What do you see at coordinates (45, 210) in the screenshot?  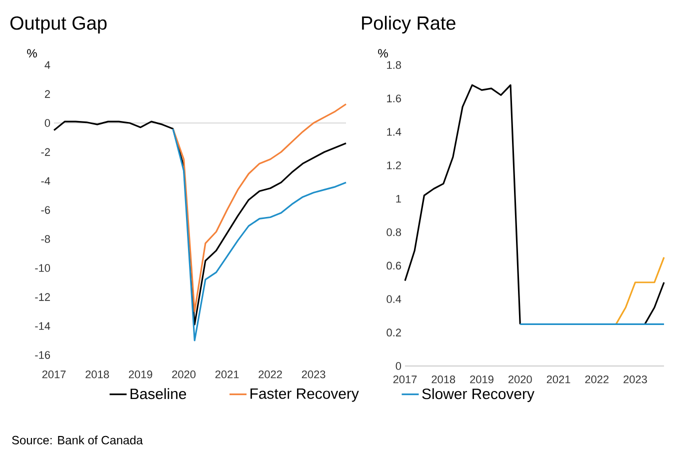 I see `y-tick-label: -6` at bounding box center [45, 210].